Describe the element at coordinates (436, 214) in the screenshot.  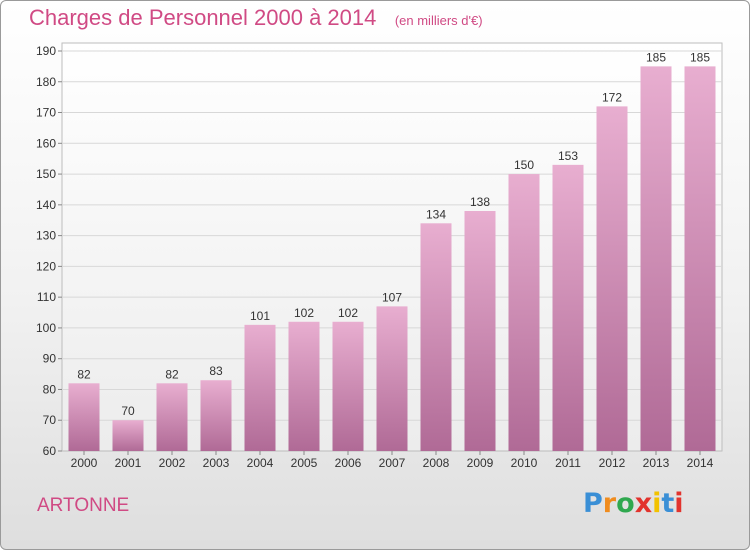
I see `data-label: 134` at that location.